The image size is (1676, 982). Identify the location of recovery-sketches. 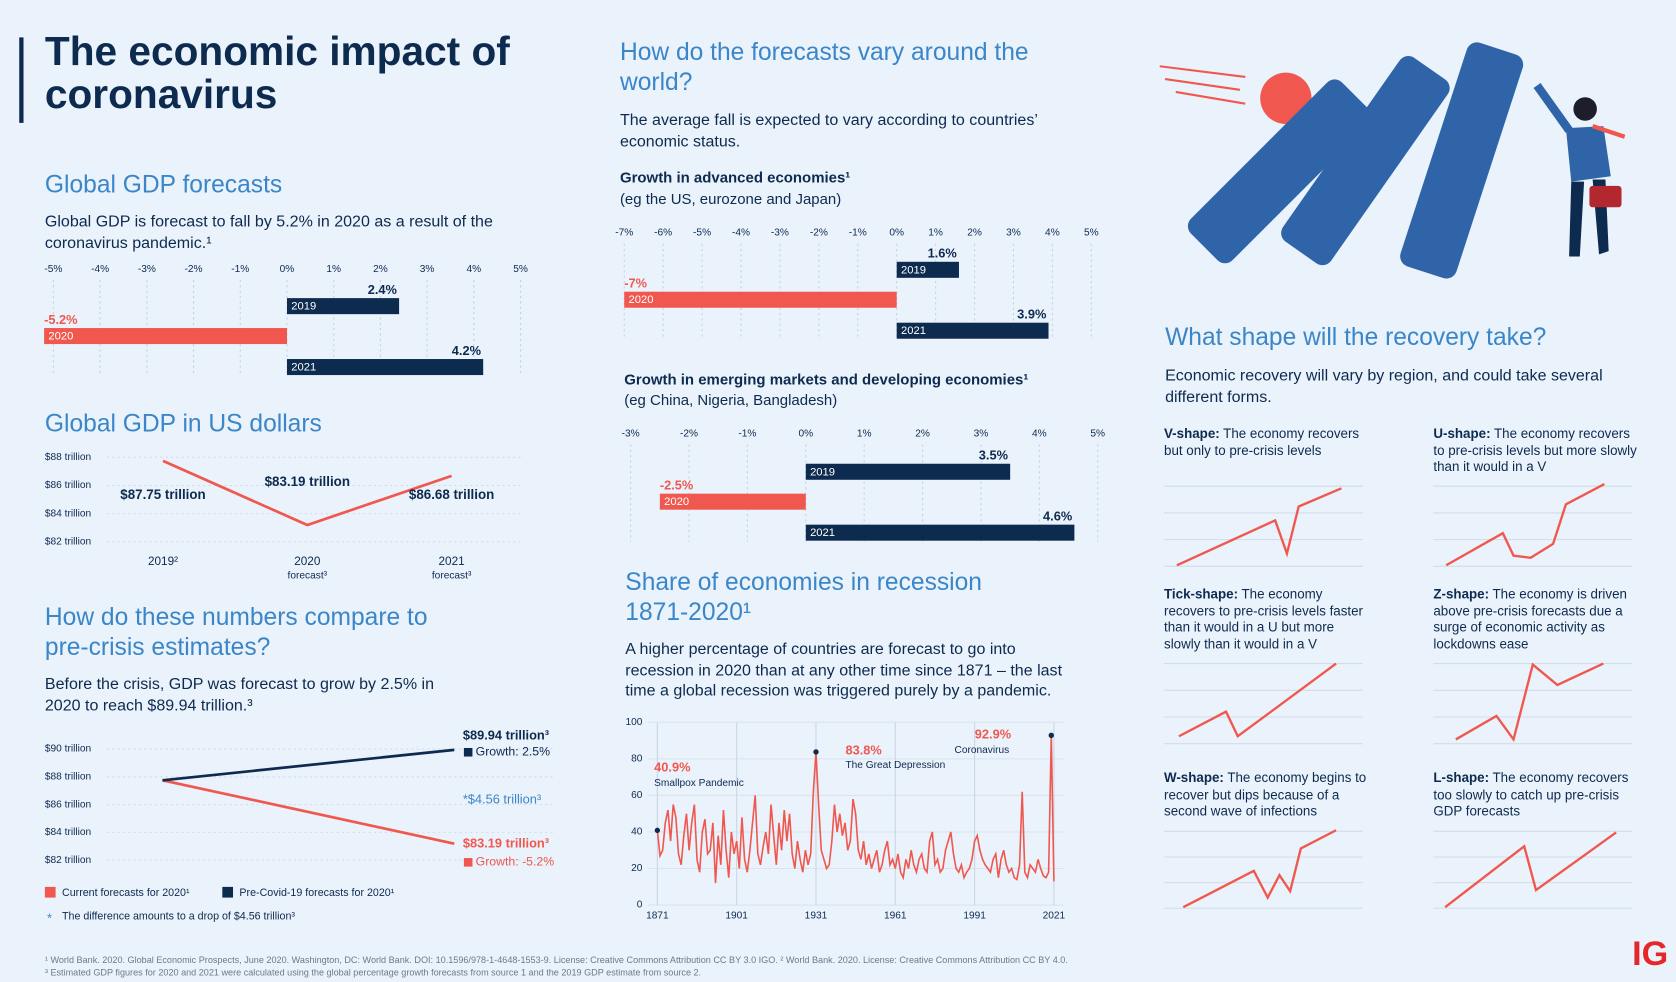
(1398, 696).